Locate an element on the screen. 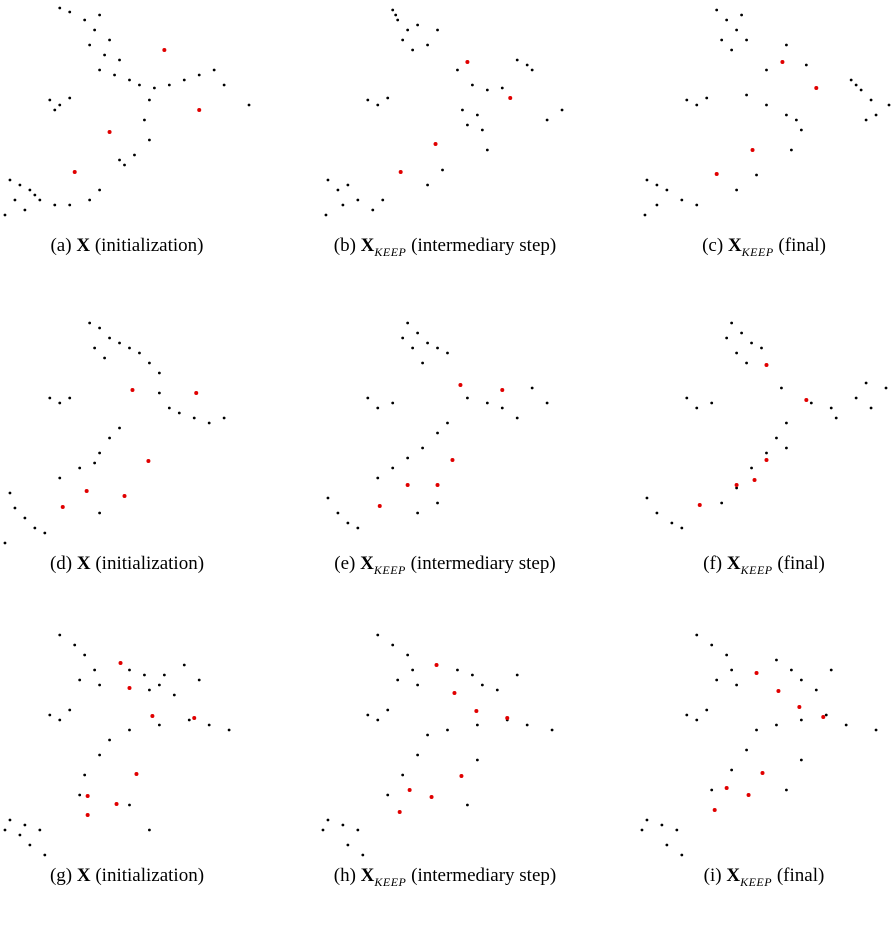 The height and width of the screenshot is (928, 891). caption-label: (g) is located at coordinates (61, 875).